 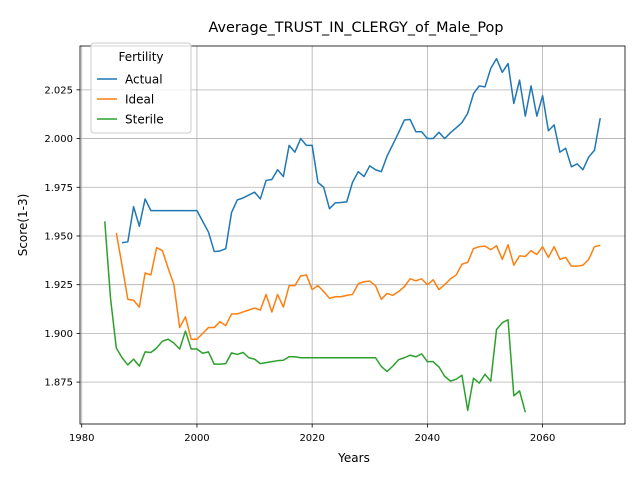 What do you see at coordinates (140, 57) in the screenshot?
I see `legend-title: Fertility` at bounding box center [140, 57].